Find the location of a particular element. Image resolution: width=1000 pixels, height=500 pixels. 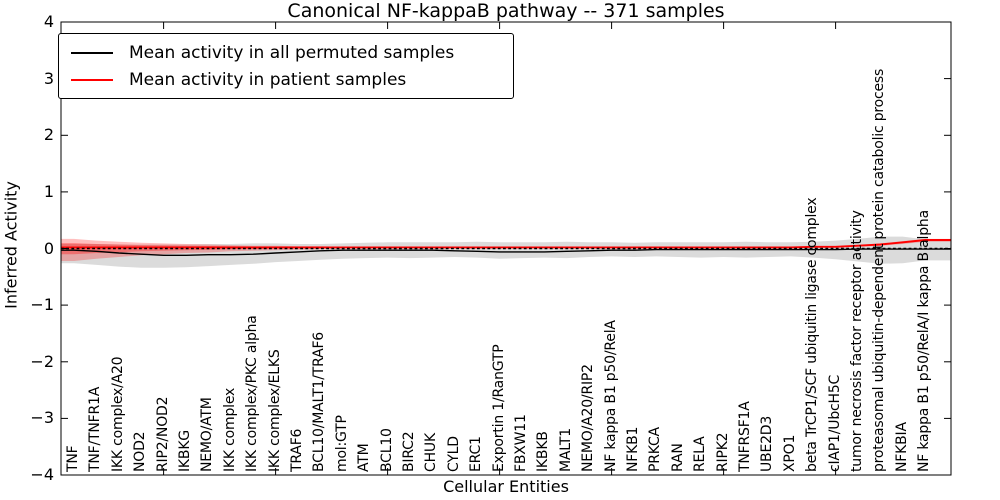

x-category-label: UBE2D3 is located at coordinates (767, 443).